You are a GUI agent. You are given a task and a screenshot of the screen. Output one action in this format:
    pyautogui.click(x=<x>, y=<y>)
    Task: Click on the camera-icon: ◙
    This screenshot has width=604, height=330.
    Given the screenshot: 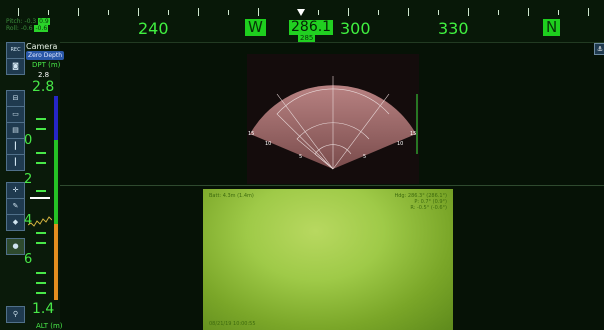 What is the action you would take?
    pyautogui.click(x=15, y=66)
    